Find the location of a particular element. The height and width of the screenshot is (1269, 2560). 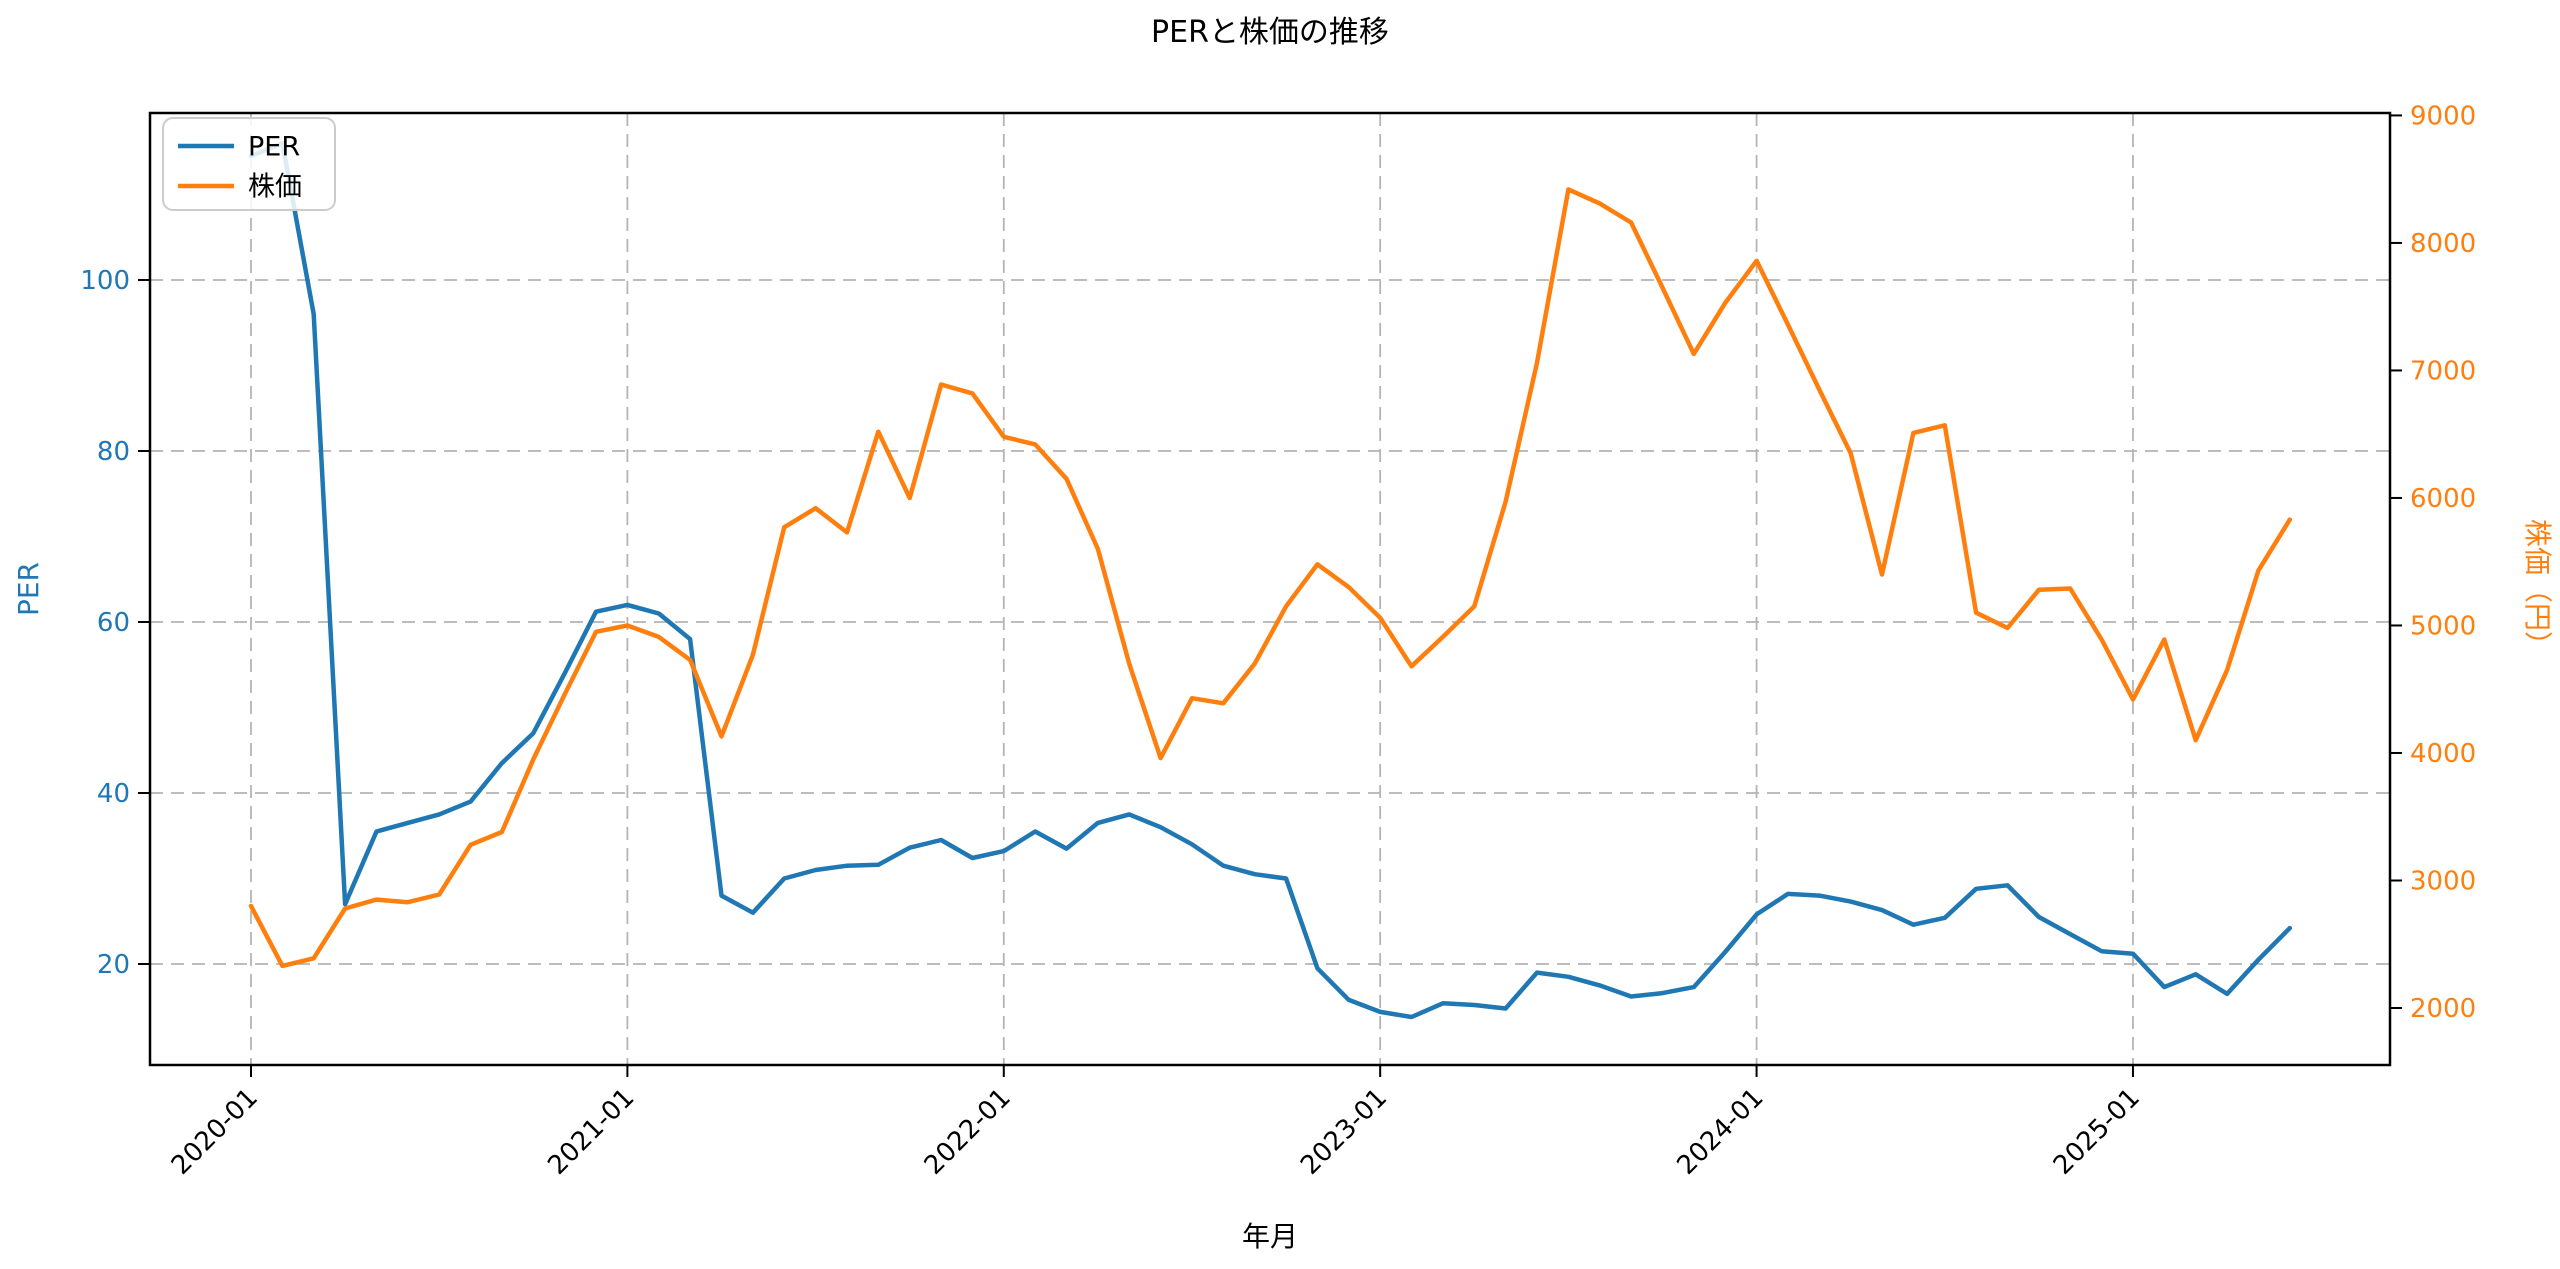

legend: PER 株価 is located at coordinates (249, 164).